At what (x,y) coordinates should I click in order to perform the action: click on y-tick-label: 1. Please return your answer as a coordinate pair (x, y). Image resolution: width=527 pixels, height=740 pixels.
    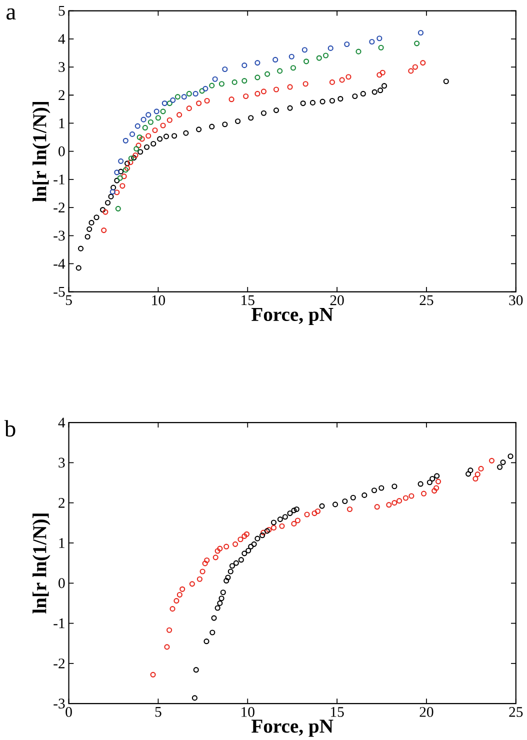
    Looking at the image, I should click on (62, 543).